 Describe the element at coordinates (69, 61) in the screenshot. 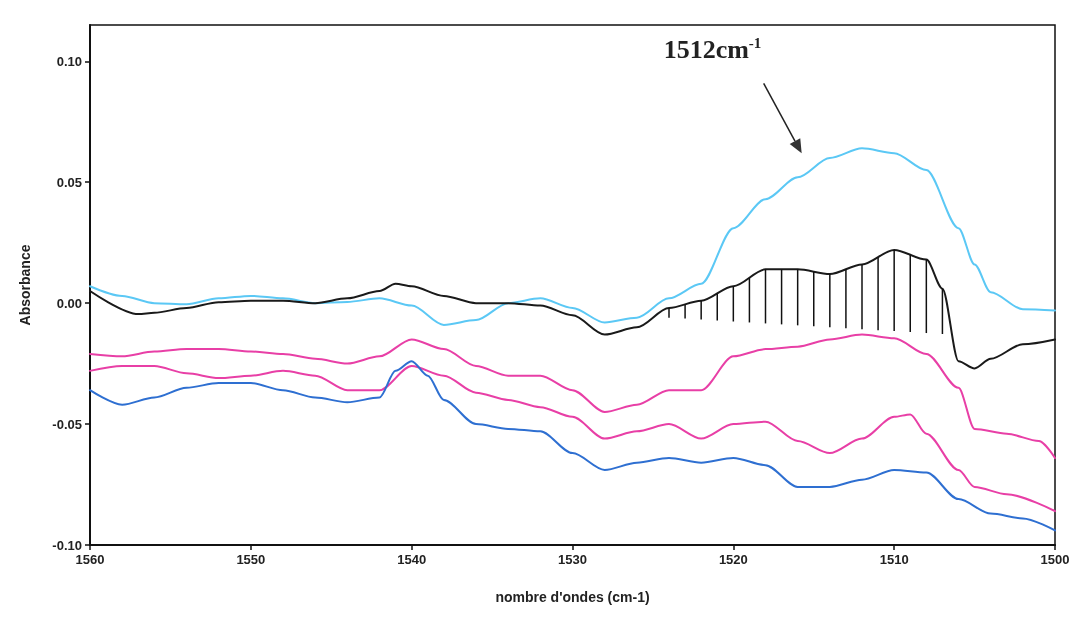

I see `y-tick-label: 0.10` at that location.